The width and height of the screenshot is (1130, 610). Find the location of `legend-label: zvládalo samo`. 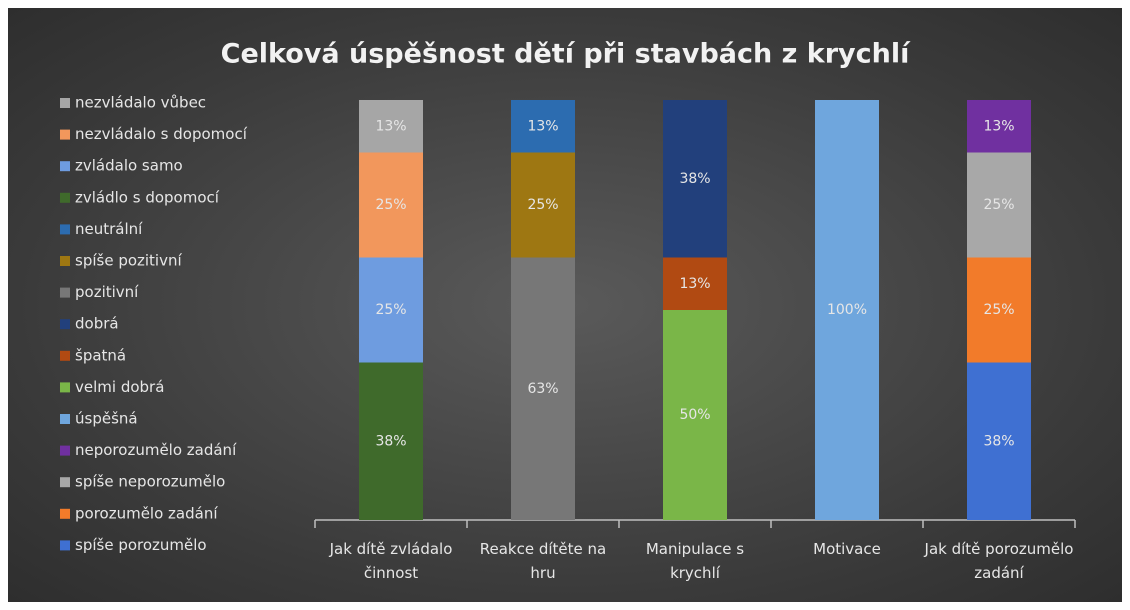

legend-label: zvládalo samo is located at coordinates (129, 166).